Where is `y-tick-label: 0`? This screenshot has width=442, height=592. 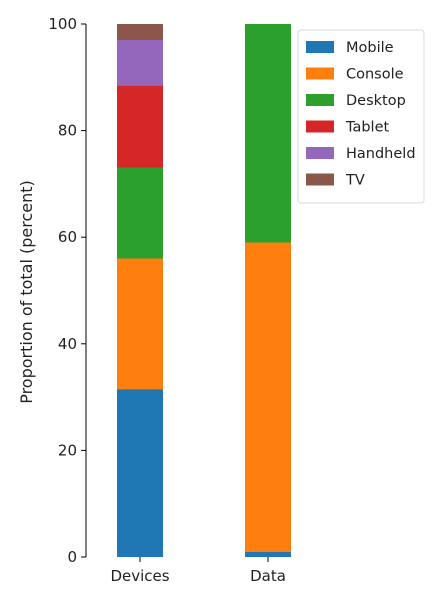
y-tick-label: 0 is located at coordinates (72, 557).